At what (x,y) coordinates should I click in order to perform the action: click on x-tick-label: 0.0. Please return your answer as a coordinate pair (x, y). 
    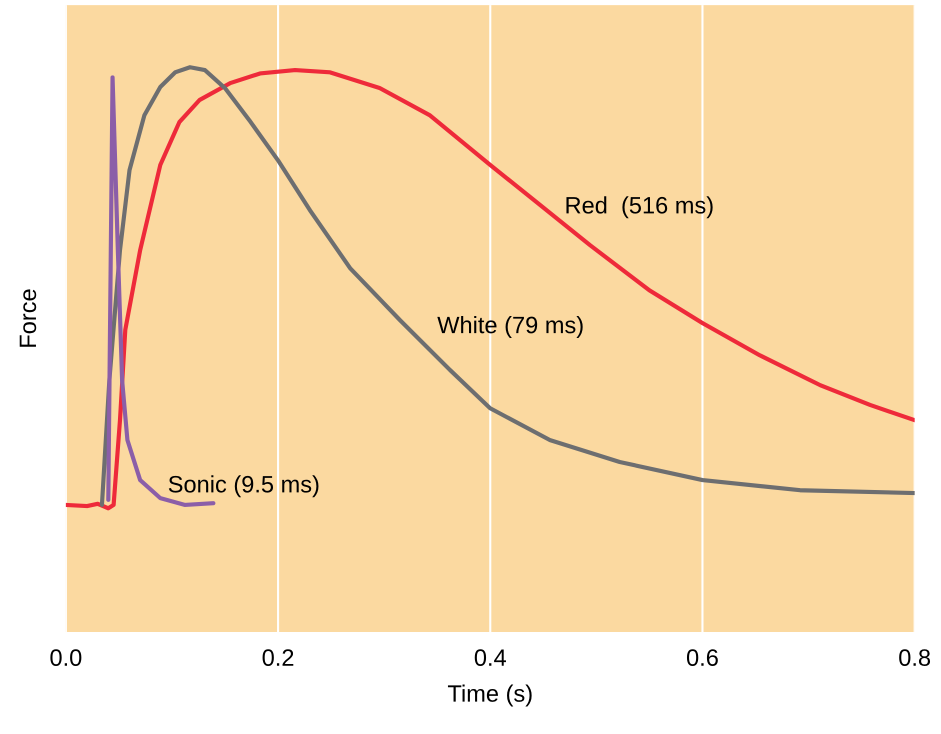
    Looking at the image, I should click on (66, 657).